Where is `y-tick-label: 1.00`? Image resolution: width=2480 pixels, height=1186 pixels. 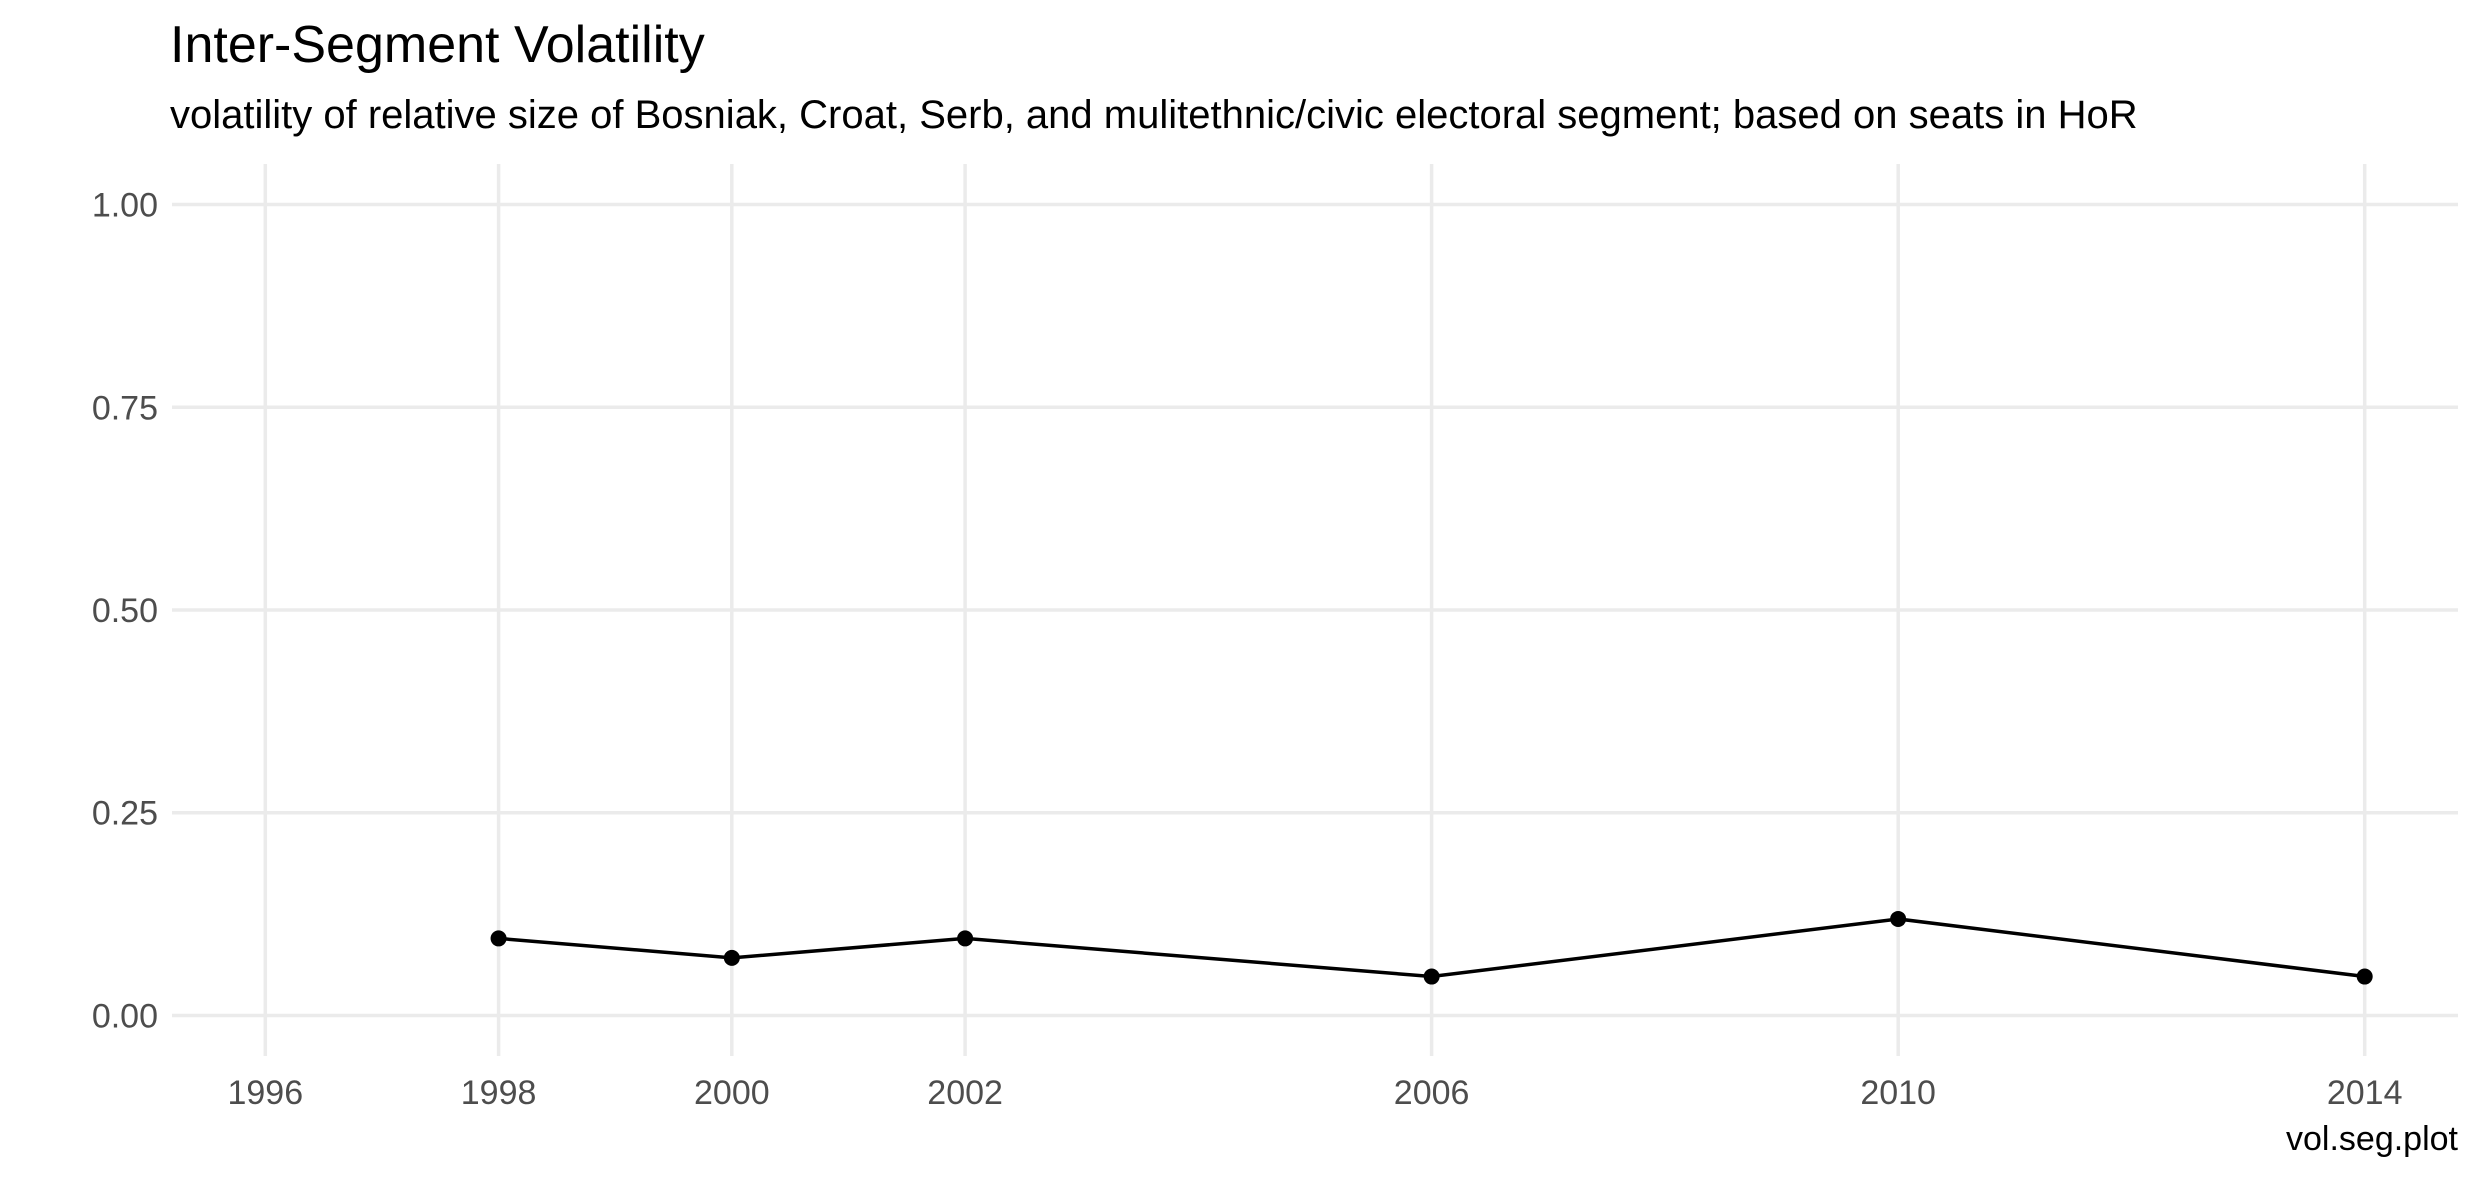
y-tick-label: 1.00 is located at coordinates (125, 206).